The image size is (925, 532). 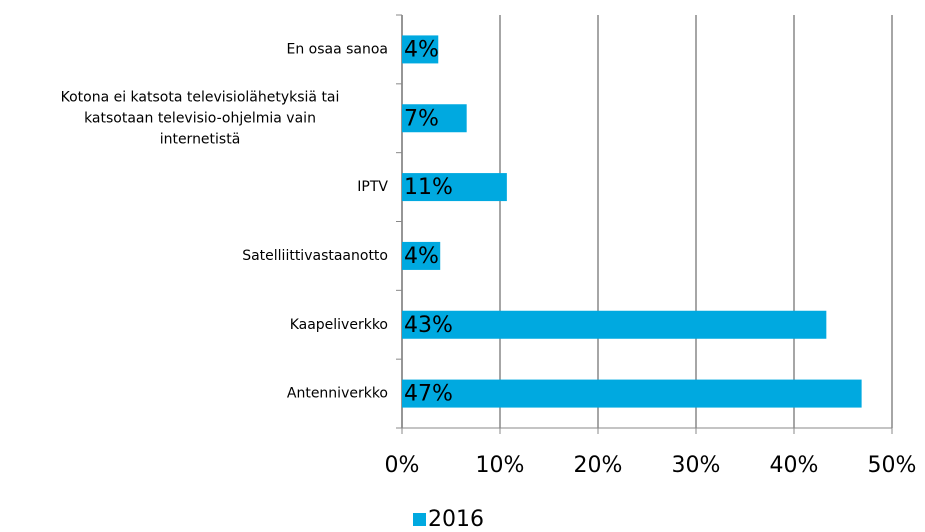 I want to click on data-label: 7%, so click(x=421, y=118).